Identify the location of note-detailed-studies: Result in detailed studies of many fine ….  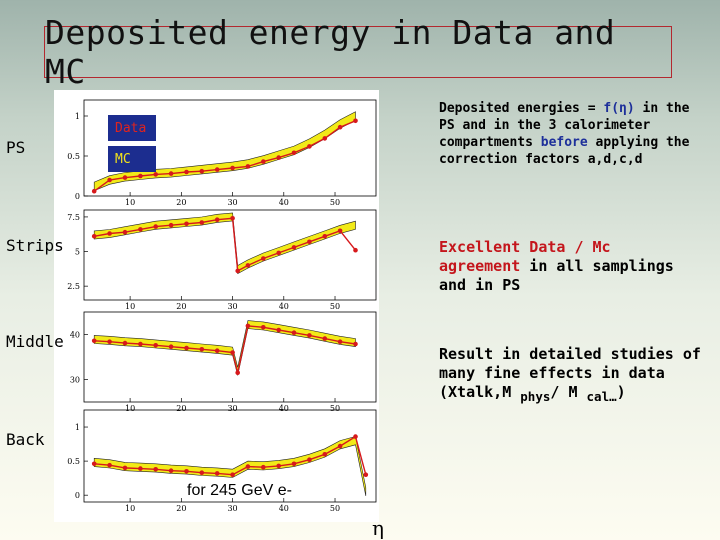
(574, 375).